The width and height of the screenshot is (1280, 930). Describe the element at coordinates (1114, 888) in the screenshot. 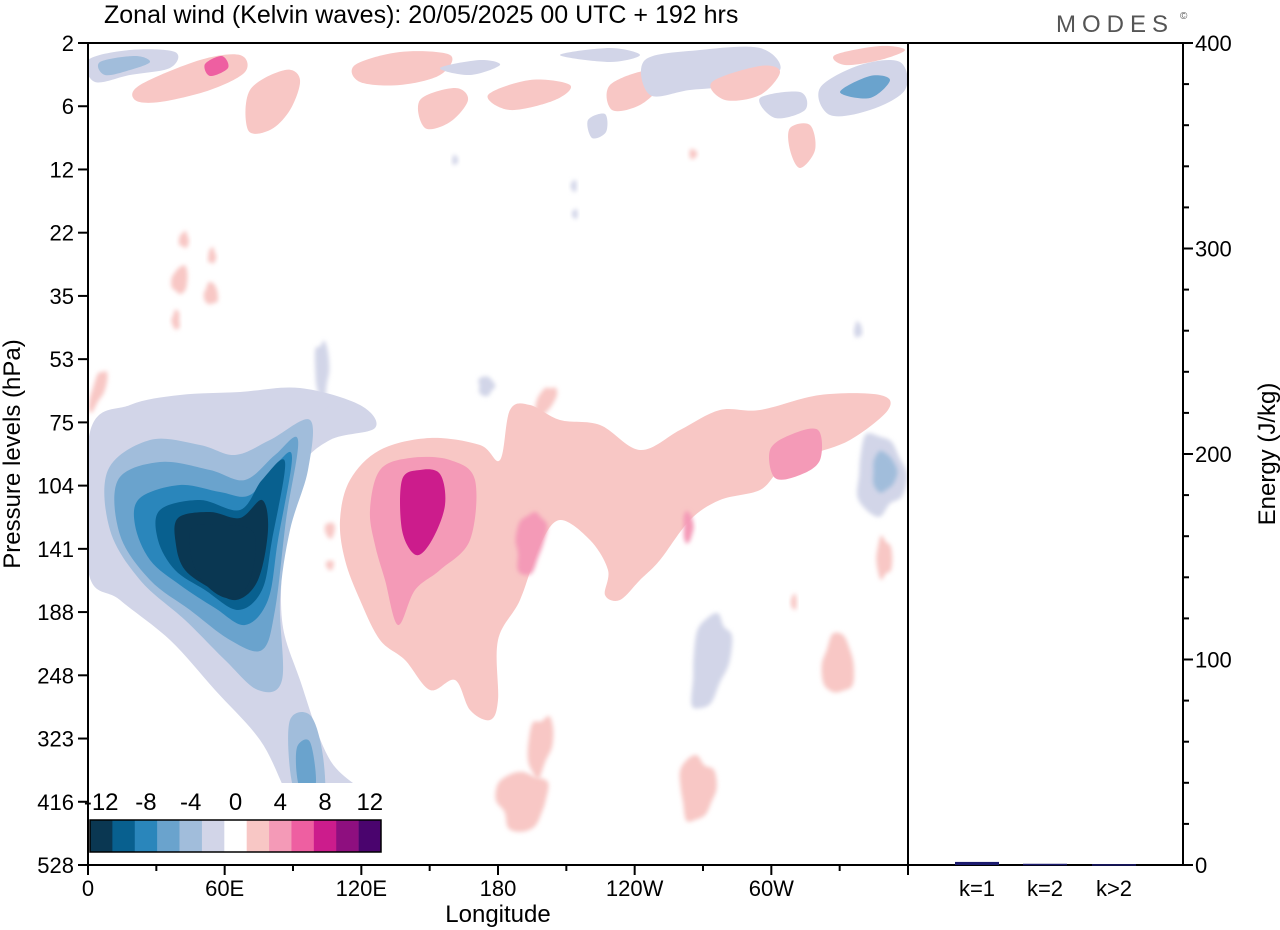

I see `energy-category-k>2: k>2` at that location.